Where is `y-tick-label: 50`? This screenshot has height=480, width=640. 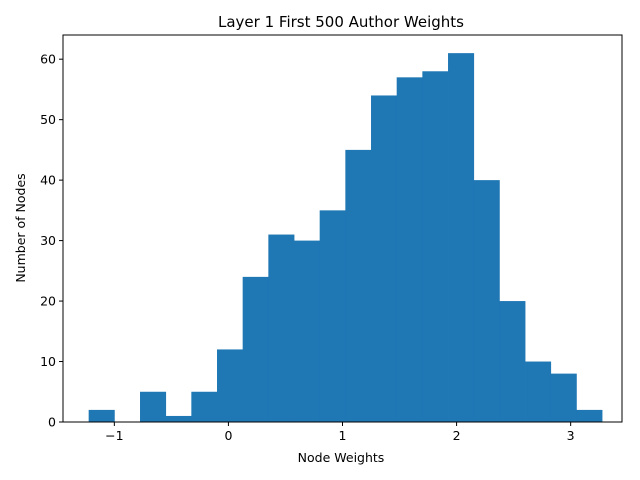
y-tick-label: 50 is located at coordinates (48, 119).